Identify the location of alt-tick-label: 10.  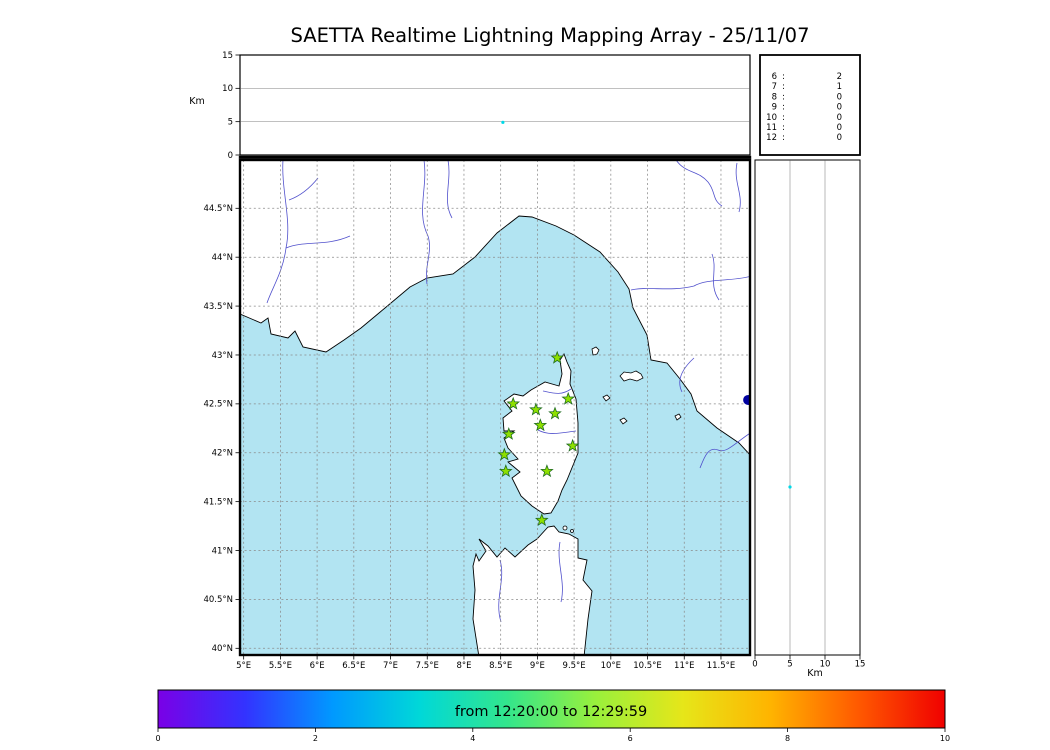
(227, 89).